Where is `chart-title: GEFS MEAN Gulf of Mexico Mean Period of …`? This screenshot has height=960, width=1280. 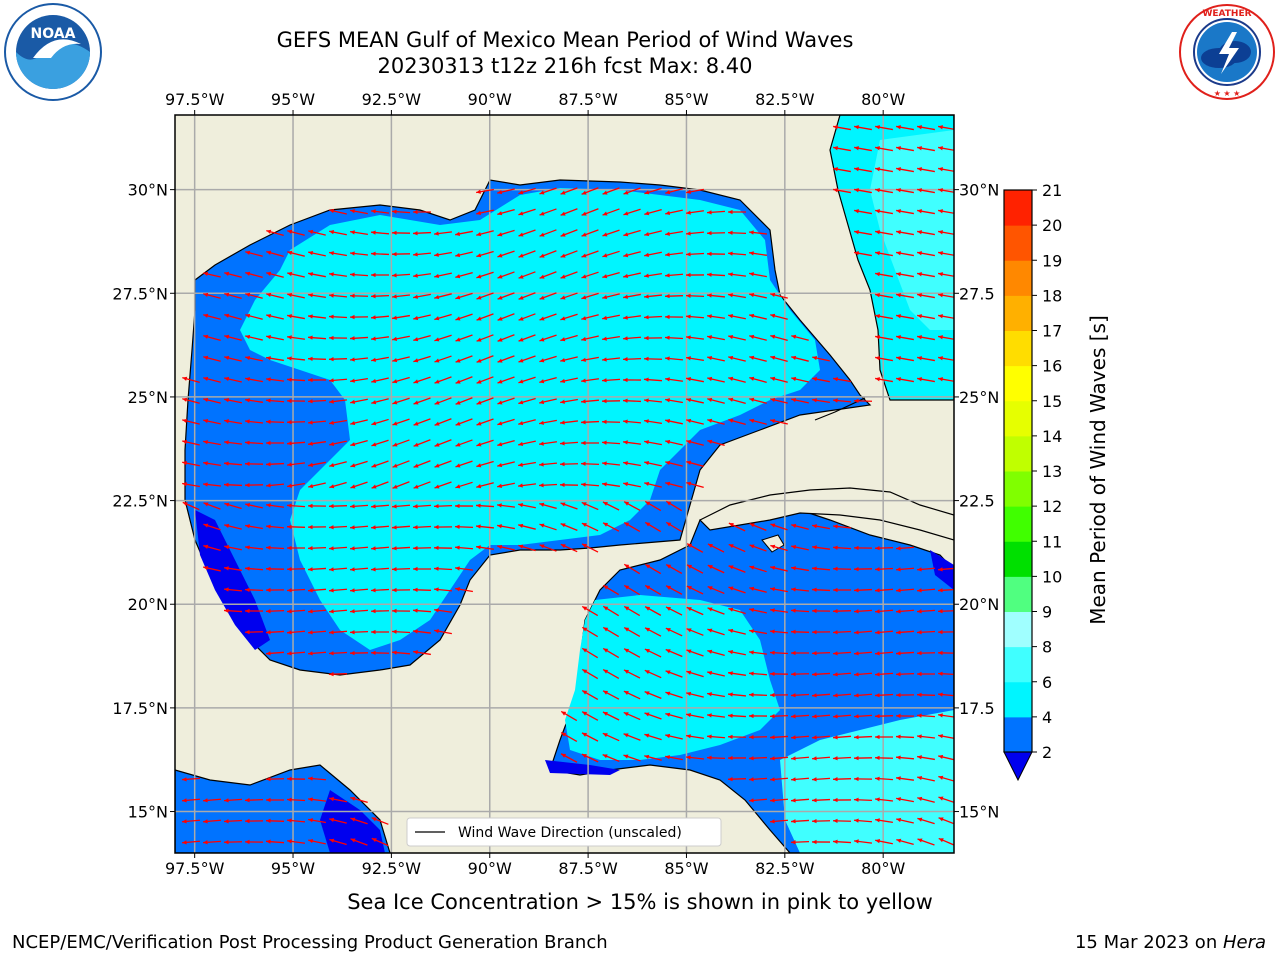
chart-title: GEFS MEAN Gulf of Mexico Mean Period of … is located at coordinates (565, 40).